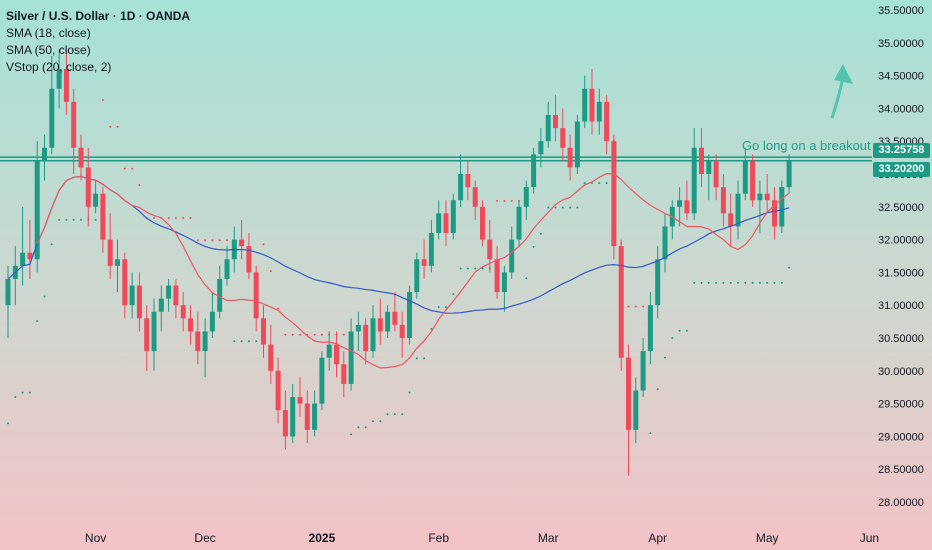 This screenshot has height=550, width=932. Describe the element at coordinates (48, 33) in the screenshot. I see `sma18-legend: SMA (18, close)` at that location.